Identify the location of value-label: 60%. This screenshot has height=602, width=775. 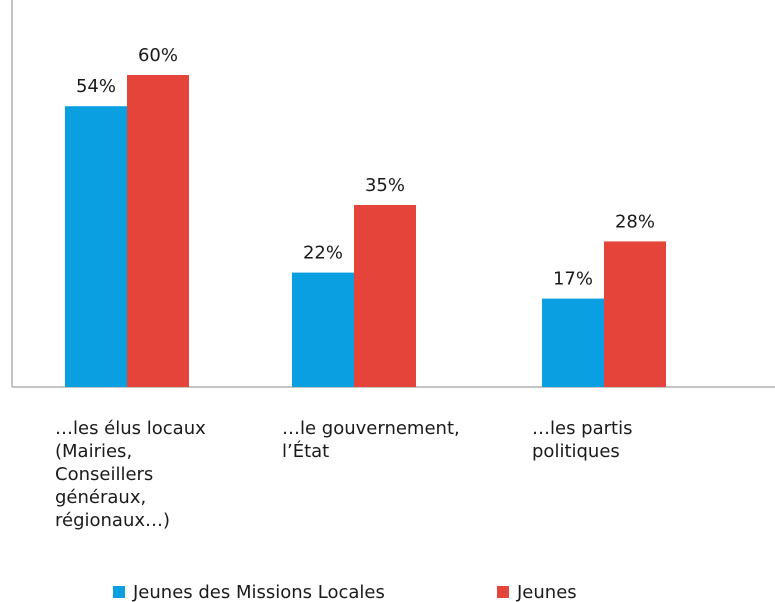
(158, 55).